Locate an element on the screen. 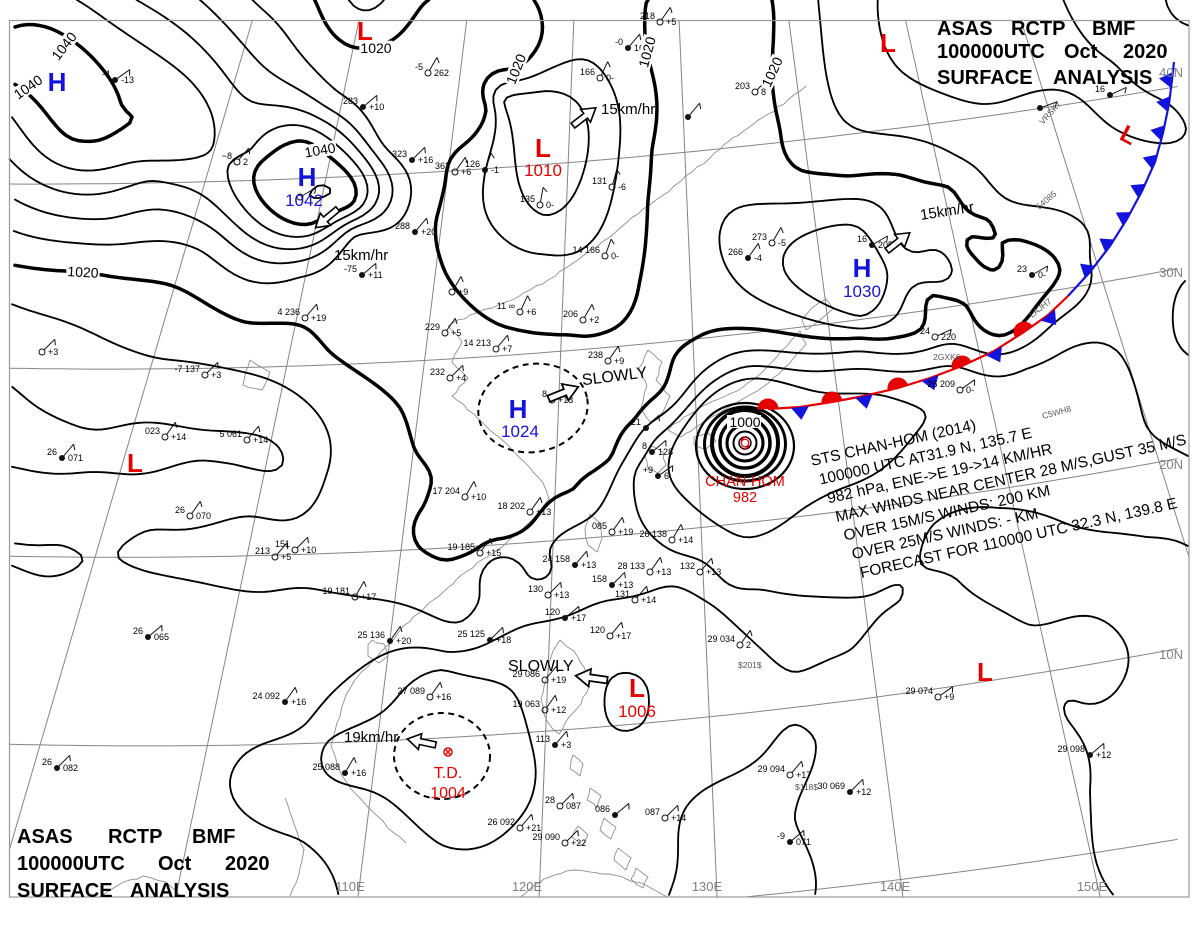 The height and width of the screenshot is (925, 1200). svg-text: 166 is located at coordinates (587, 72).